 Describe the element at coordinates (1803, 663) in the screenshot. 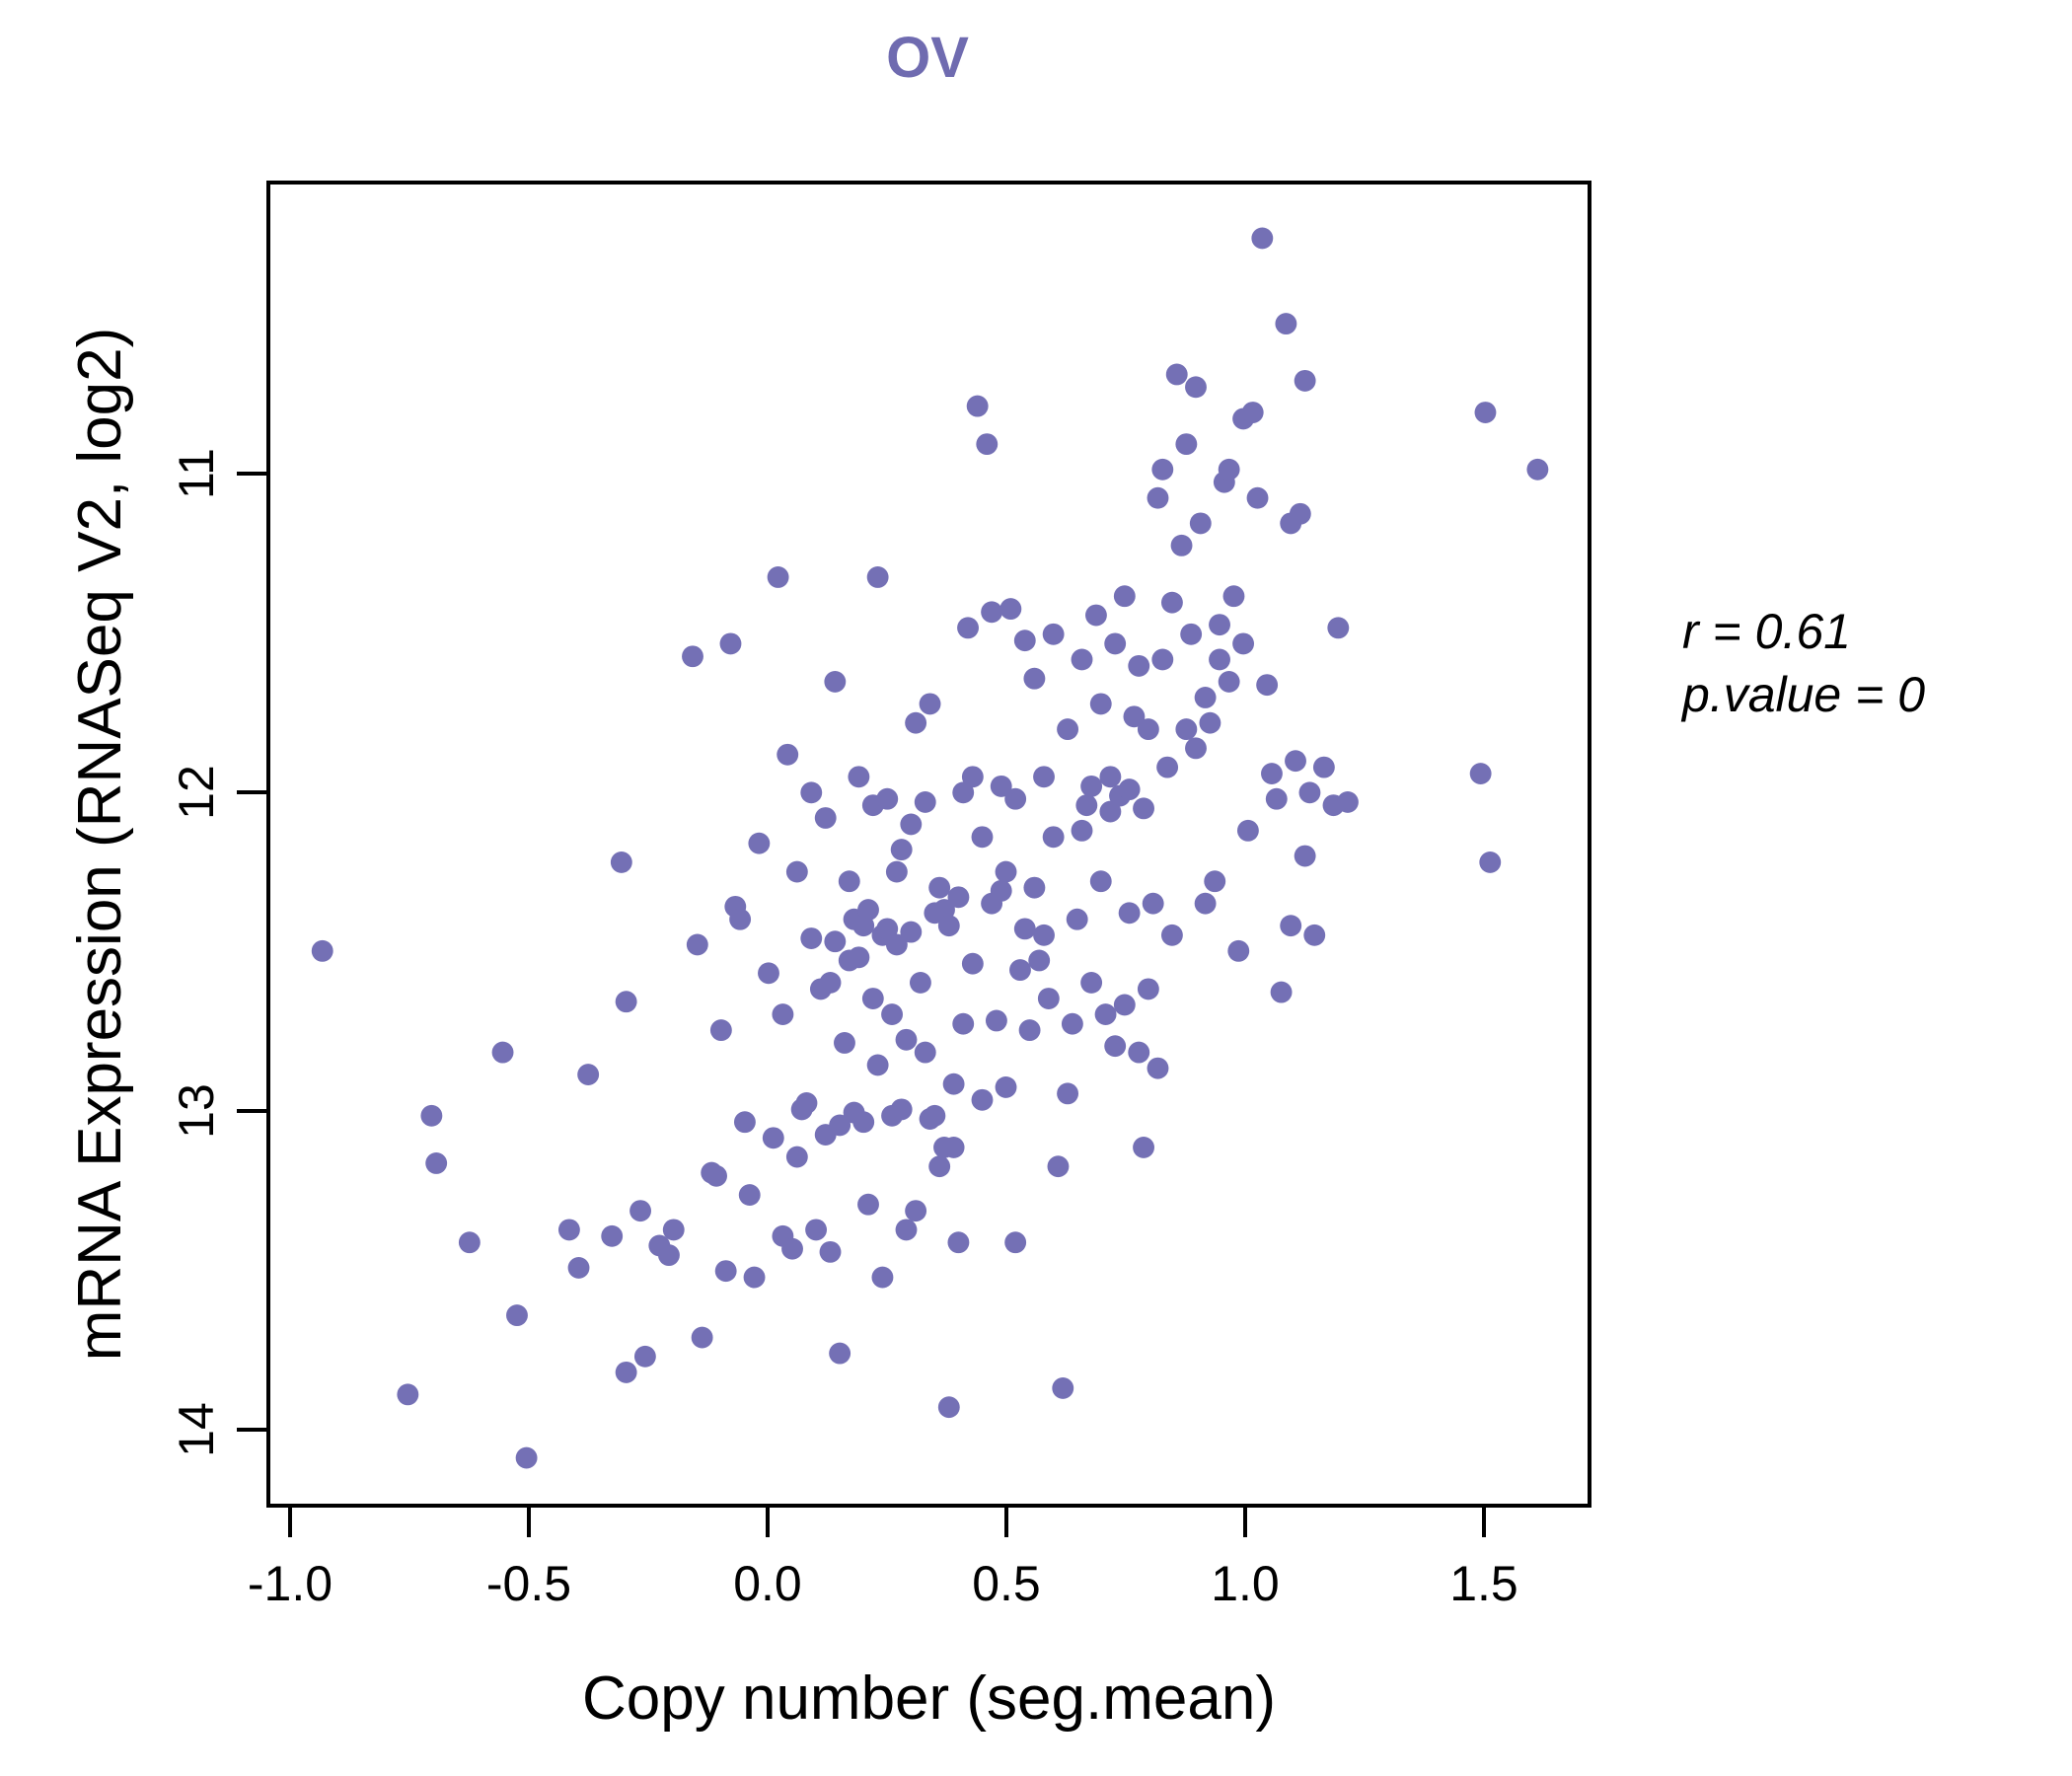

I see `stats-annotation: r = 0.61 p.value = 0` at that location.